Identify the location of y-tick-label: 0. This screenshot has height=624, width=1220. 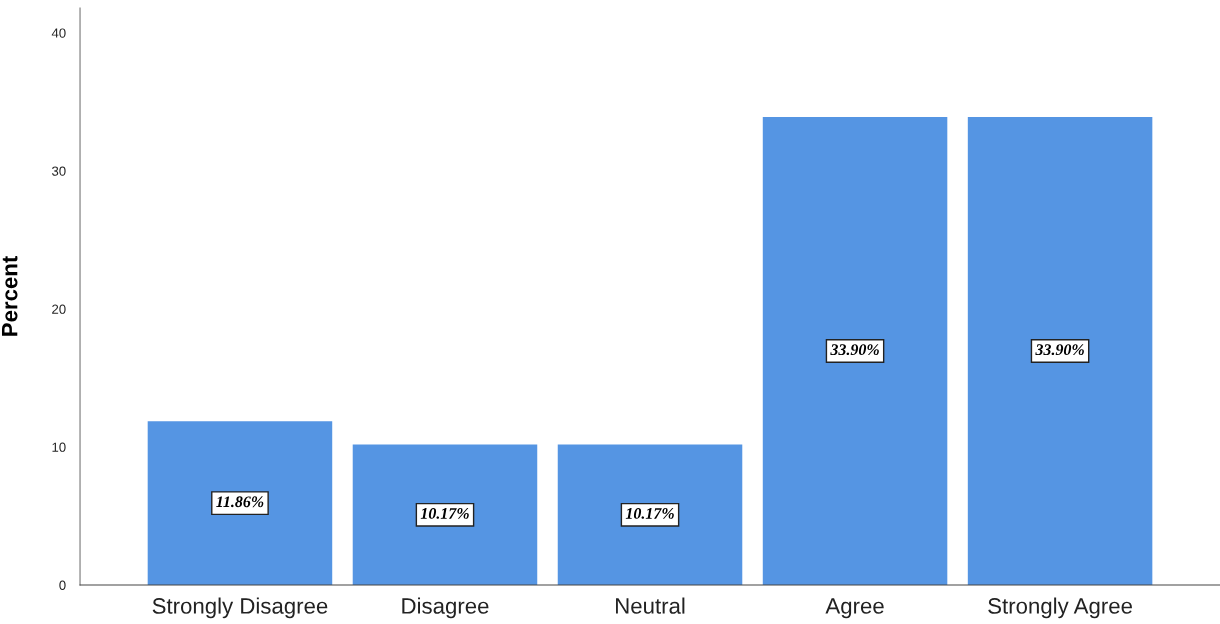
(62, 585).